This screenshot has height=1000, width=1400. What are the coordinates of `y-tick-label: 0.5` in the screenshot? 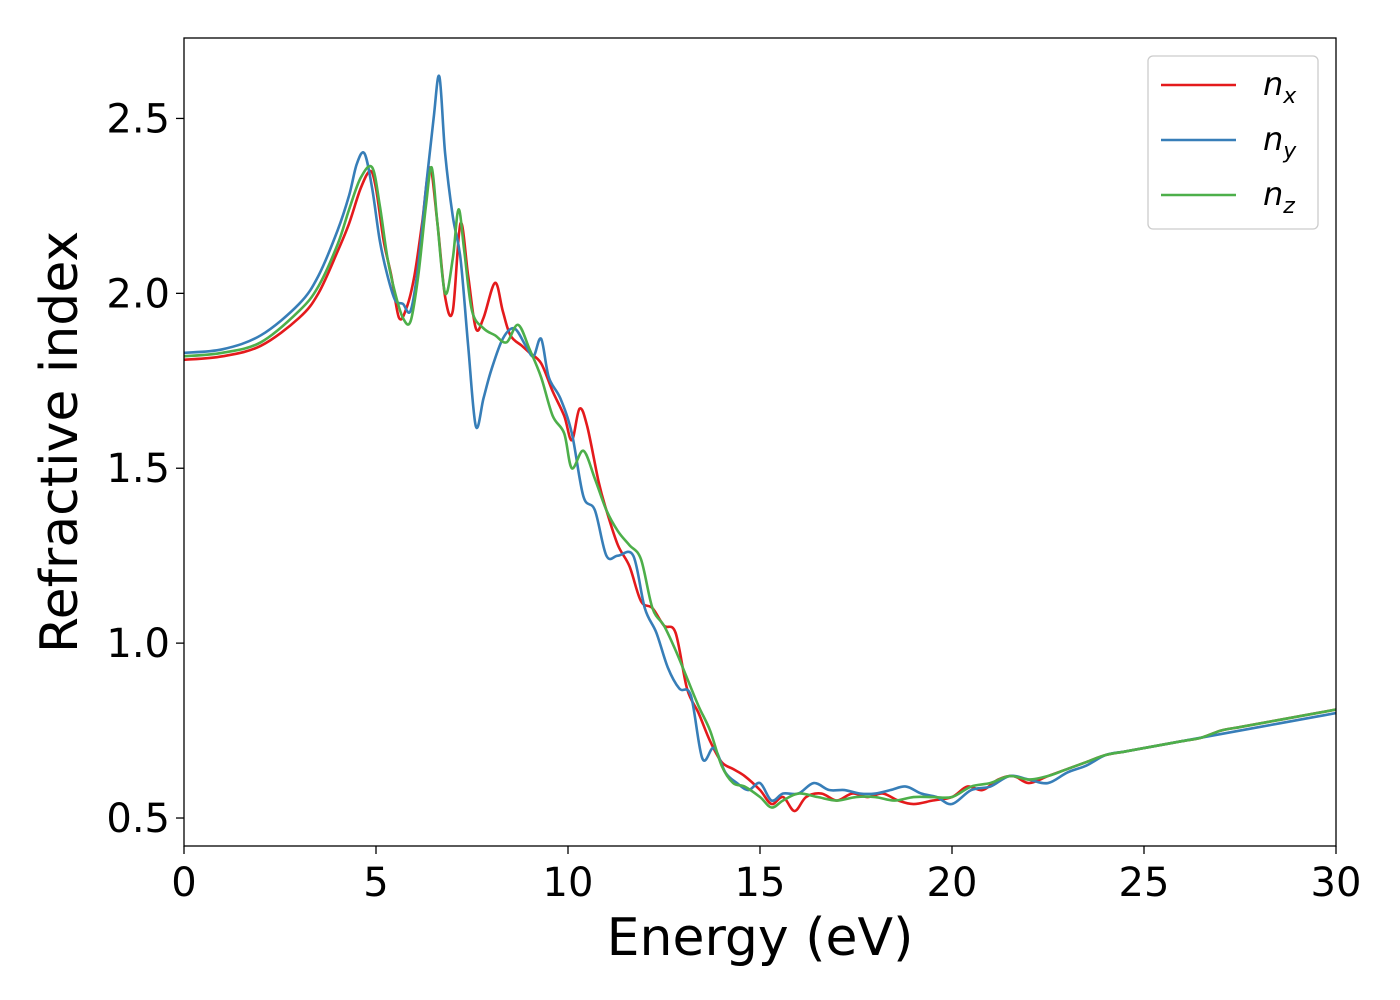 It's located at (138, 819).